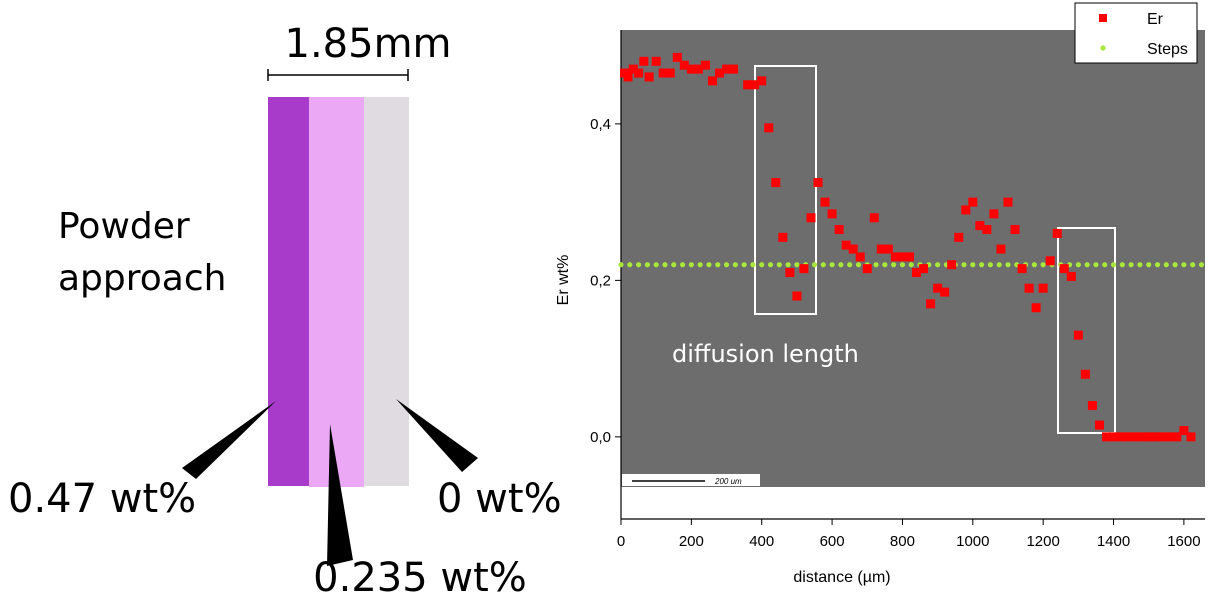 The width and height of the screenshot is (1220, 597). Describe the element at coordinates (102, 499) in the screenshot. I see `concentration-label: 0.47 wt%` at that location.